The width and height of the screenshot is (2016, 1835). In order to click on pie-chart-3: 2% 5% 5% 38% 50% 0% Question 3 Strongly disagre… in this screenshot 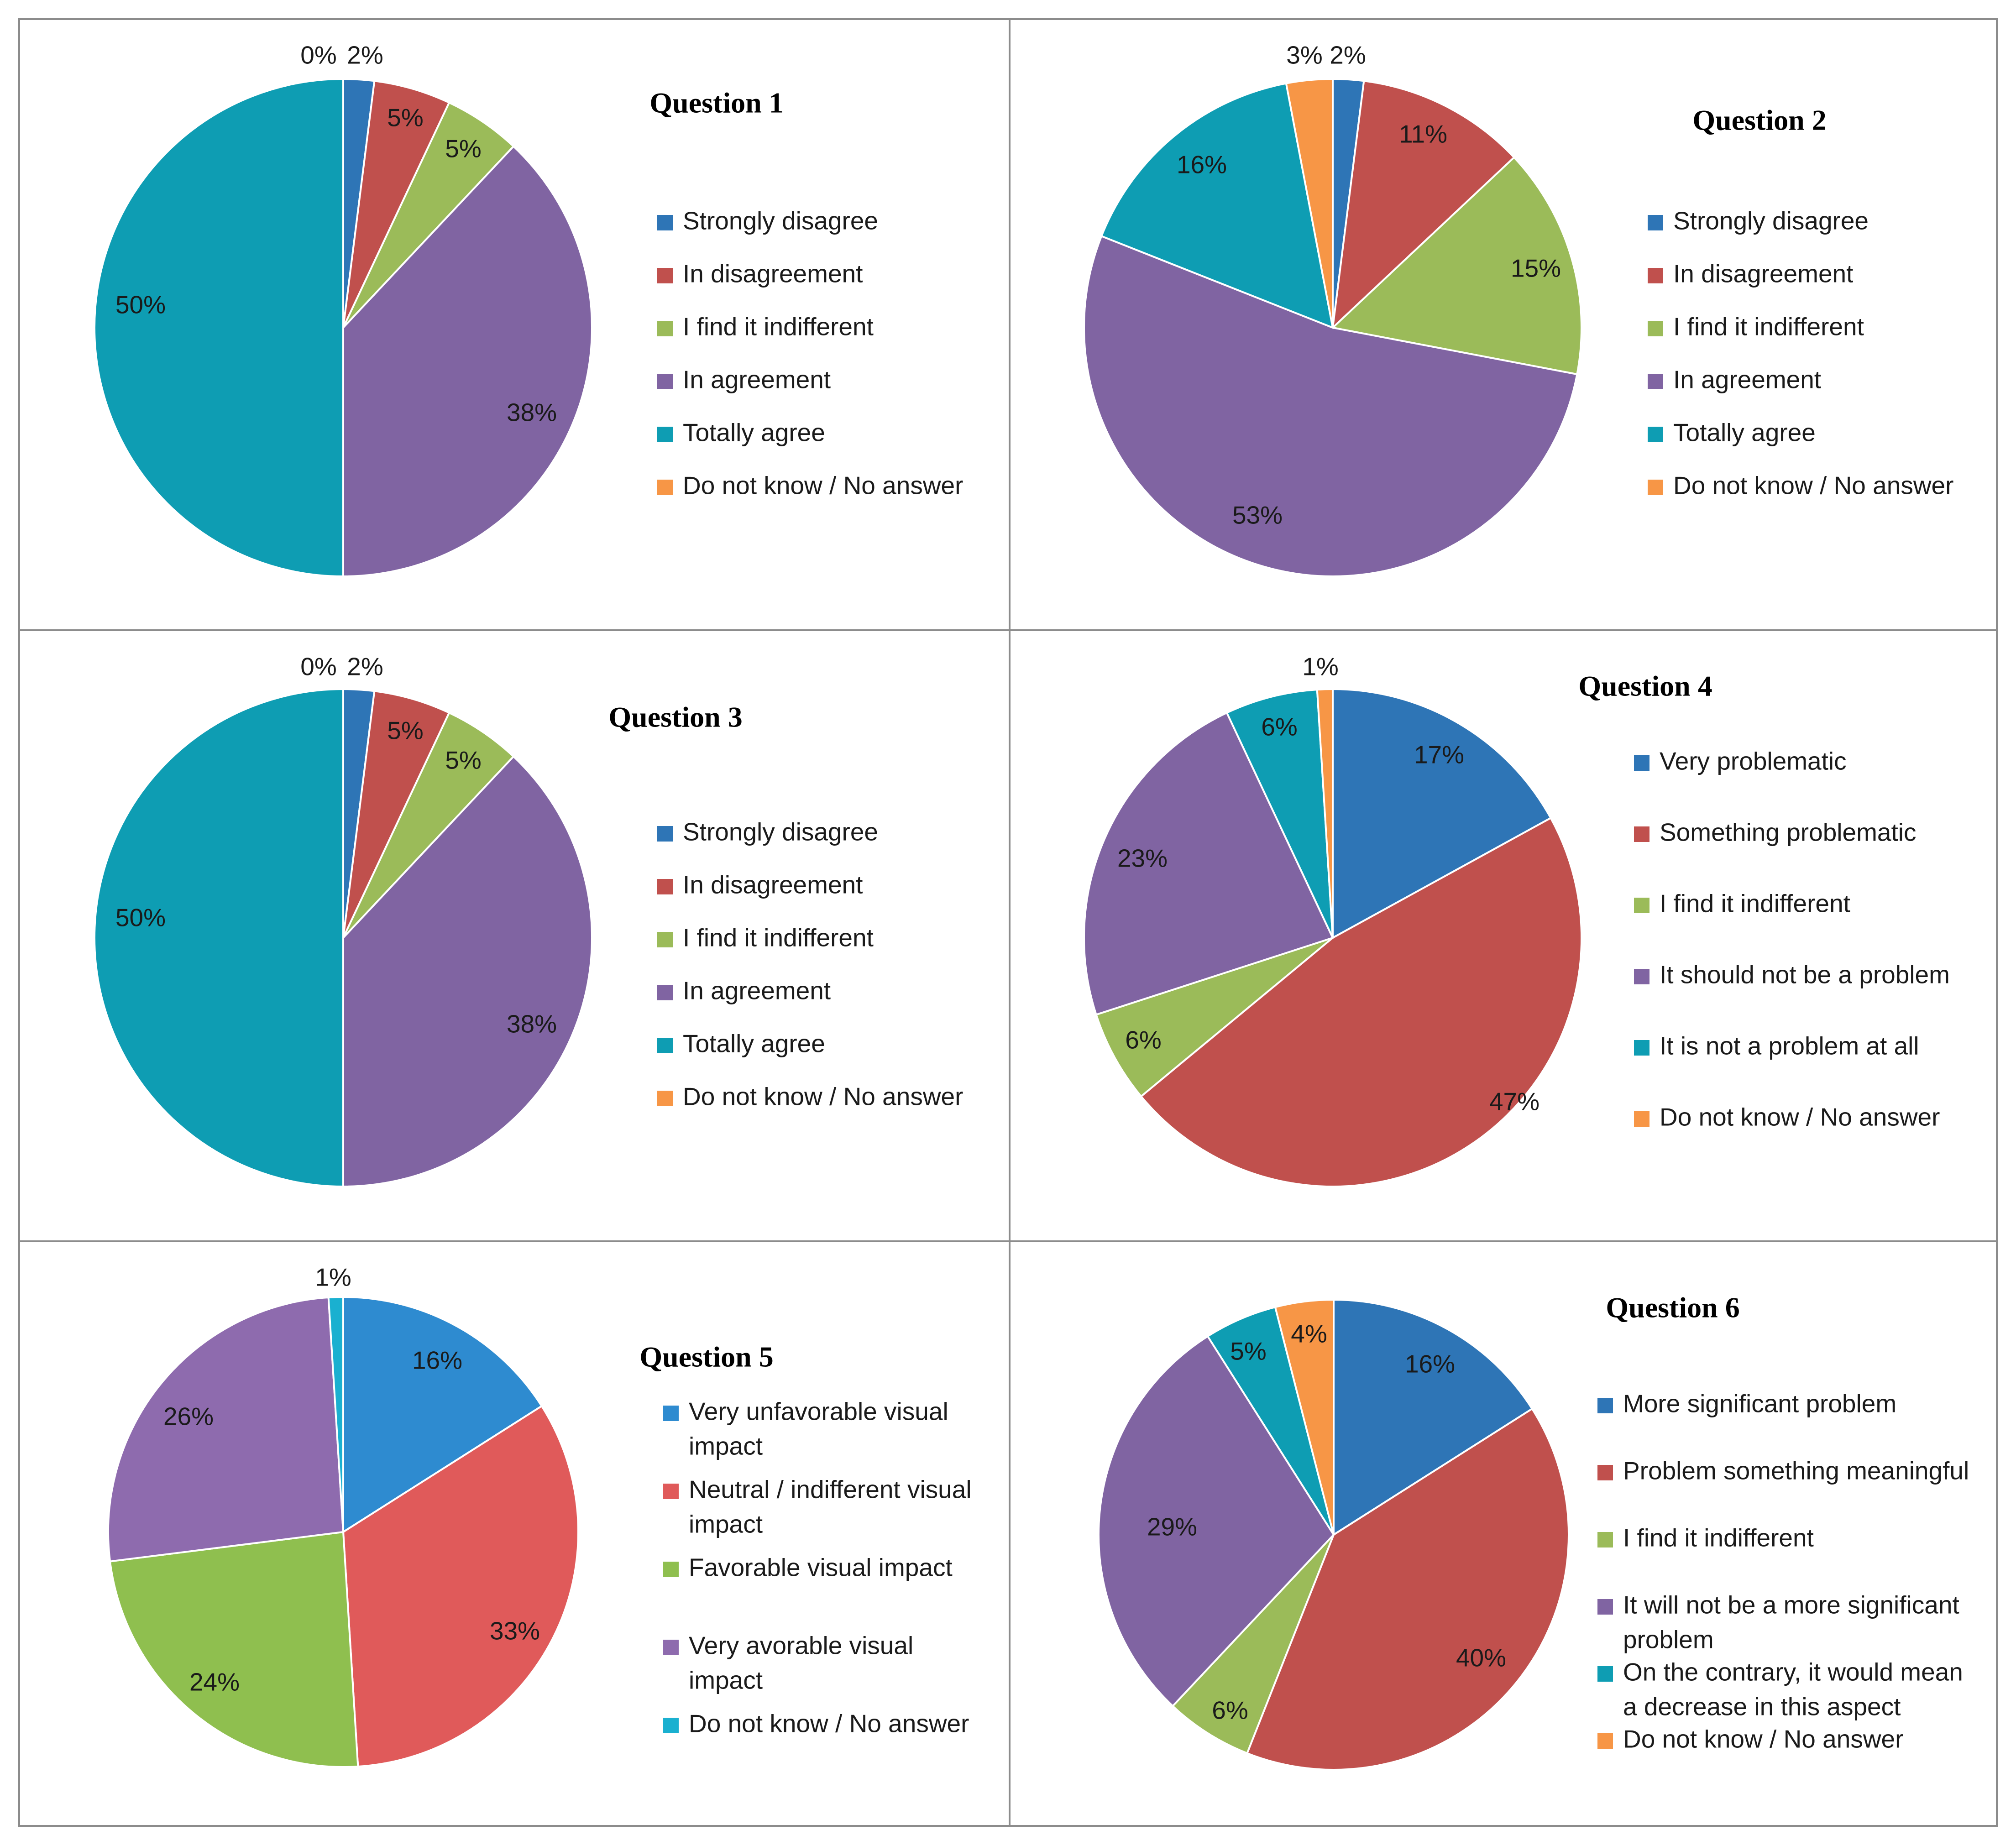, I will do `click(529, 920)`.